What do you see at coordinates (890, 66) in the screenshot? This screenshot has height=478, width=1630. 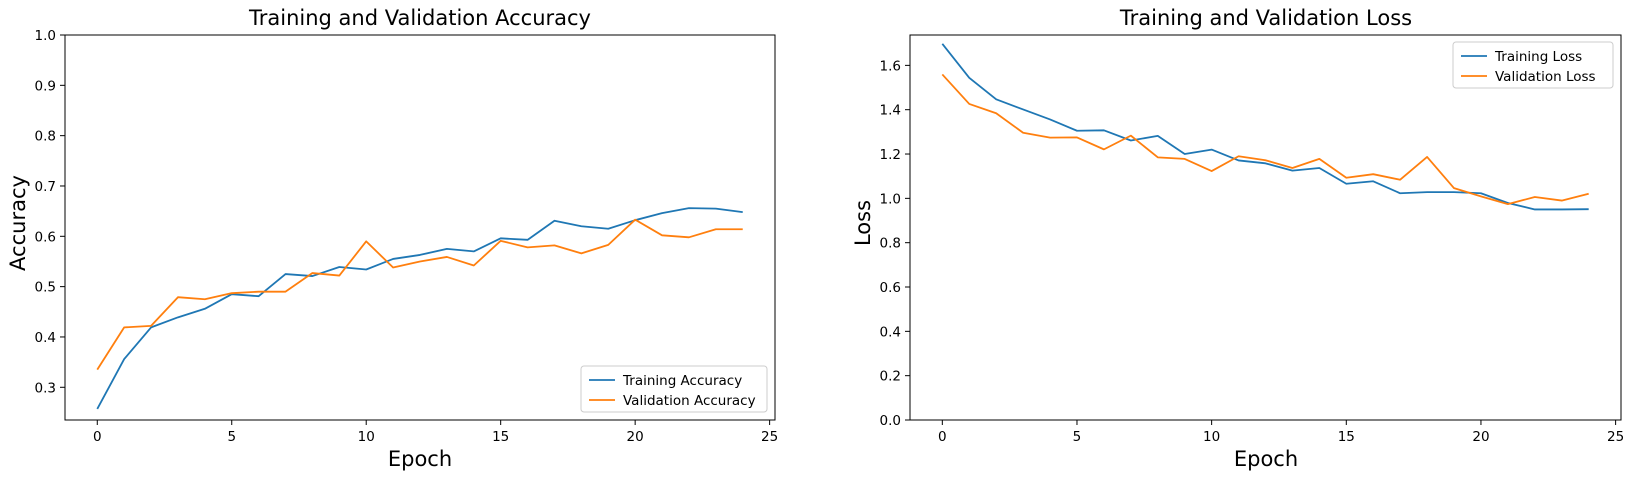 I see `y-tick-label: 1.6` at bounding box center [890, 66].